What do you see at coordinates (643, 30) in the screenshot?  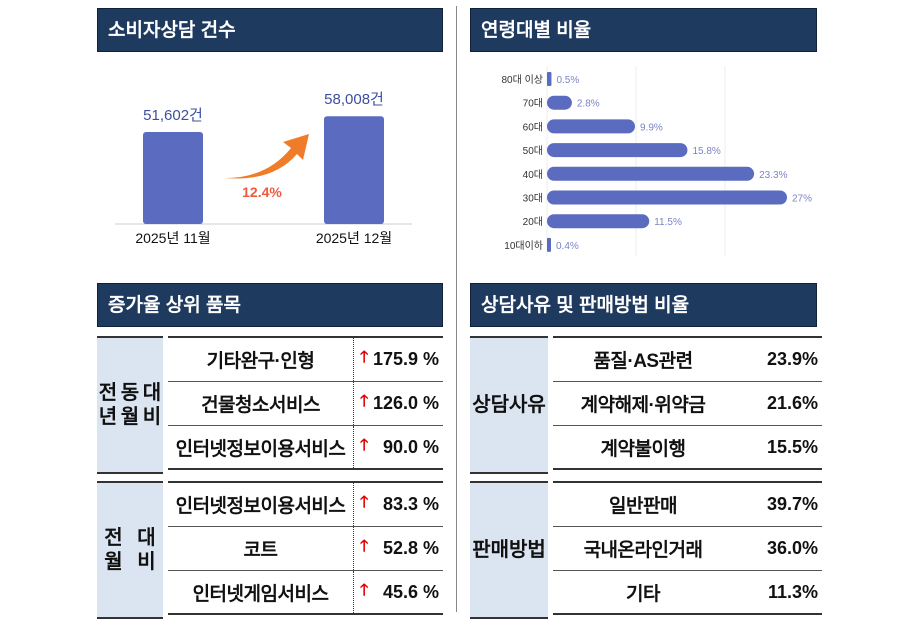 I see `age-section-title: 연령대별 비율` at bounding box center [643, 30].